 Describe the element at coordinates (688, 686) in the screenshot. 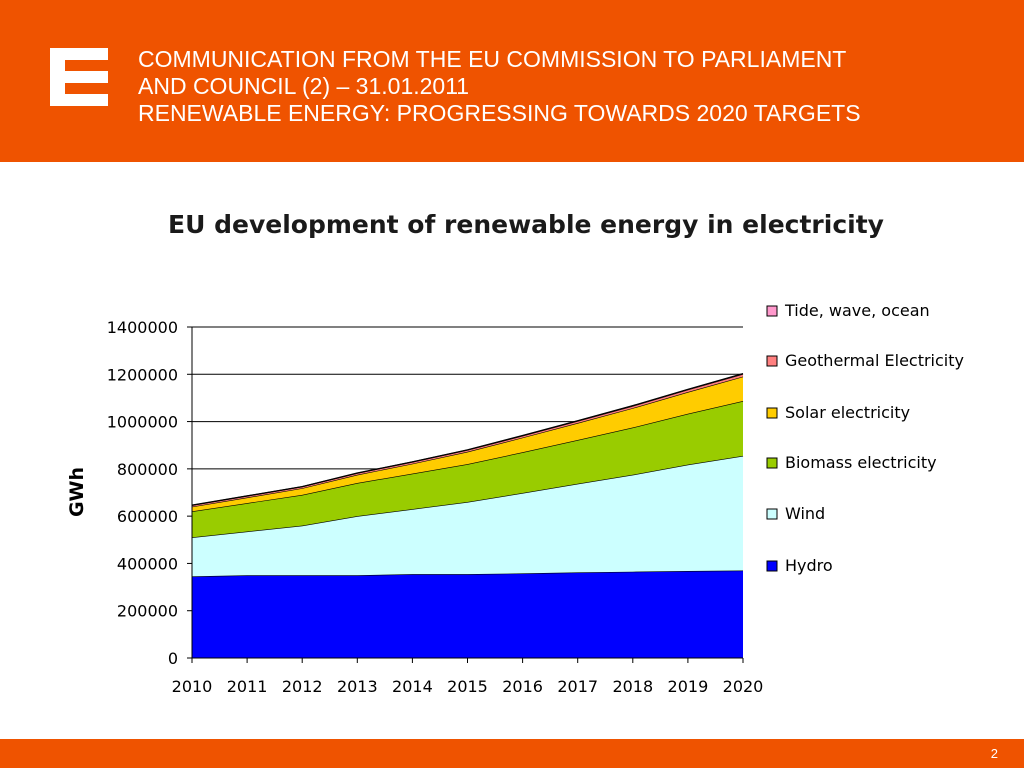

I see `x-tick-label: 2019` at that location.